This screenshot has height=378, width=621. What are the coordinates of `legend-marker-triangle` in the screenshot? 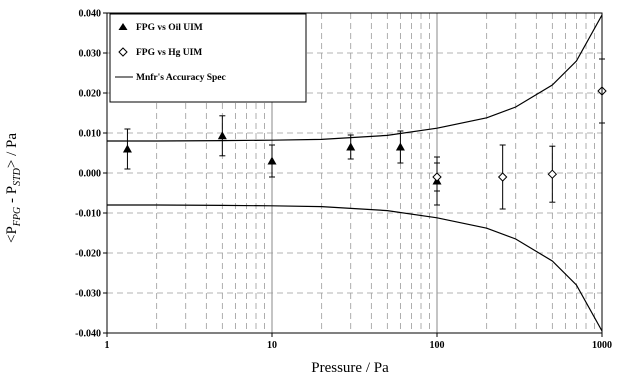 It's located at (123, 26).